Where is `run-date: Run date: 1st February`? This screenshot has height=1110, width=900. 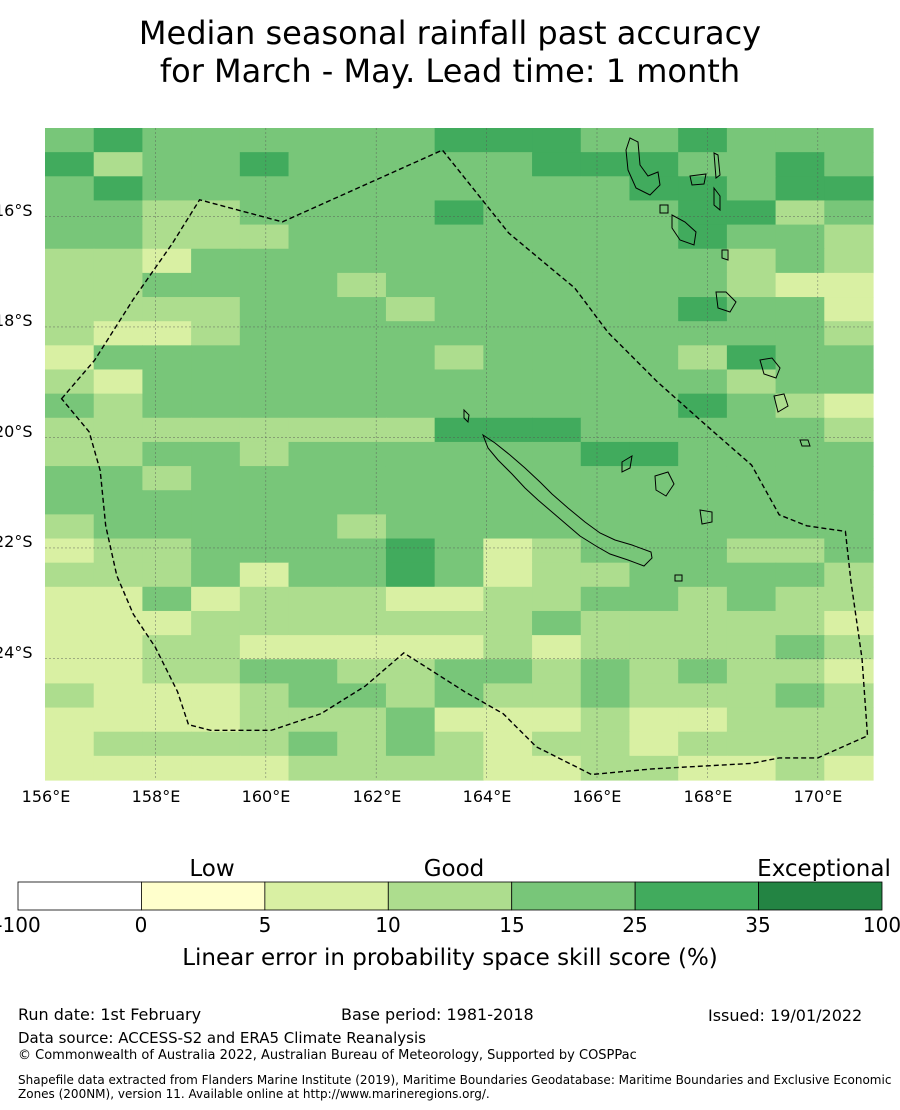 run-date: Run date: 1st February is located at coordinates (110, 1014).